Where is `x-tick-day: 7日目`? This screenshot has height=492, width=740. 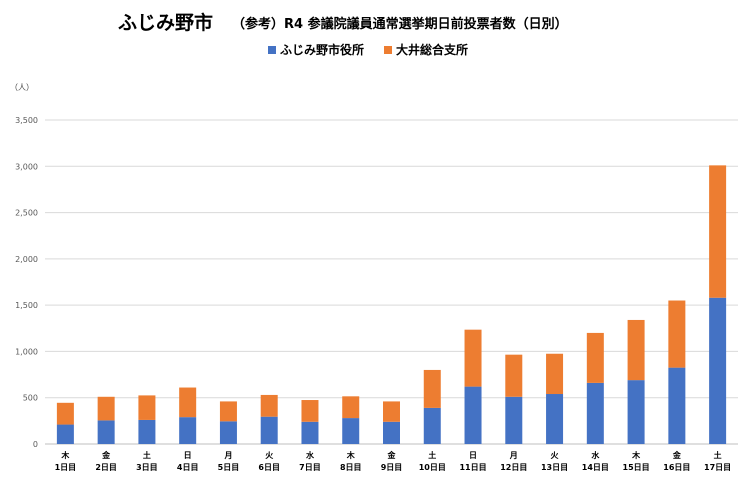 x-tick-day: 7日目 is located at coordinates (310, 467).